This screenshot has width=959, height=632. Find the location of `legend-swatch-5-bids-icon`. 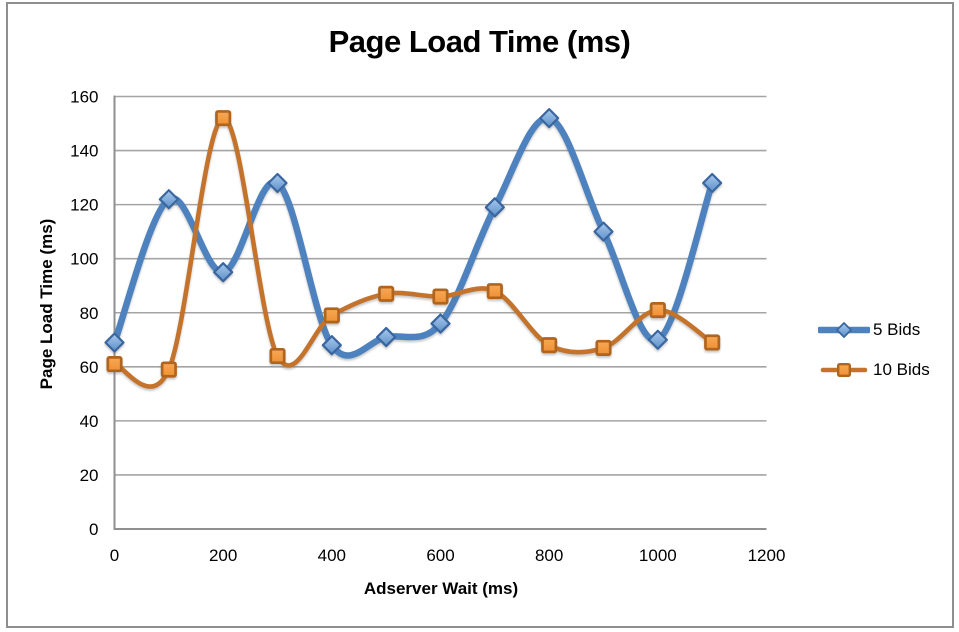

legend-swatch-5-bids-icon is located at coordinates (844, 330).